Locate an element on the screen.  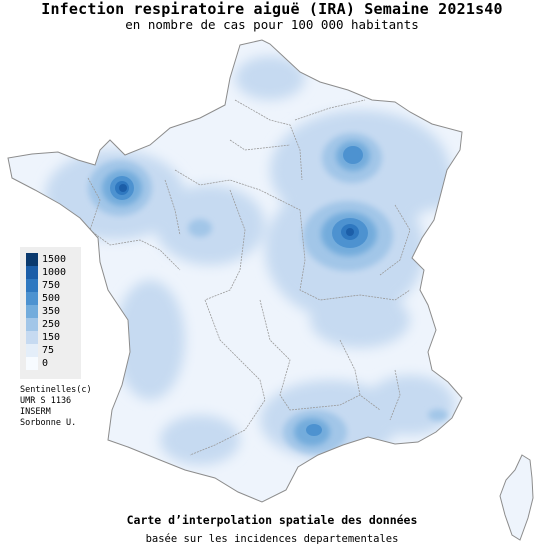
zone-500-herault is located at coordinates (314, 430).